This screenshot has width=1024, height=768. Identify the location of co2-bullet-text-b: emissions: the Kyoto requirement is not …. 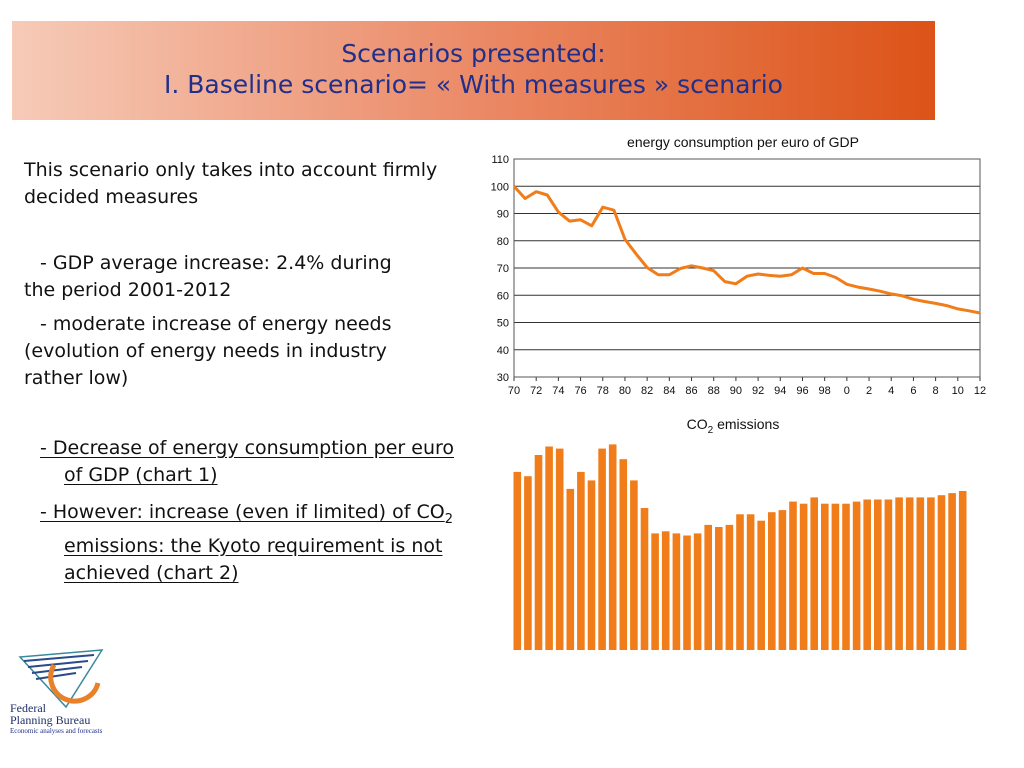
(253, 559).